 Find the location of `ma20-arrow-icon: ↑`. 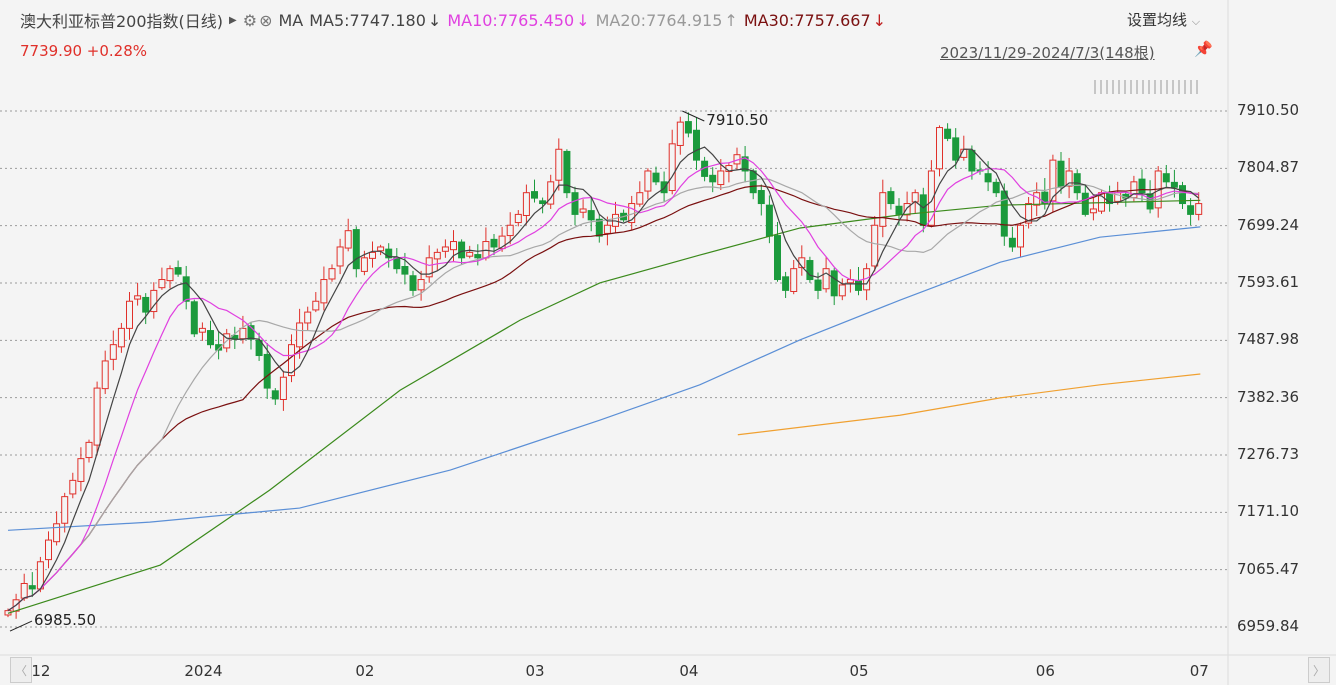

ma20-arrow-icon: ↑ is located at coordinates (731, 20).